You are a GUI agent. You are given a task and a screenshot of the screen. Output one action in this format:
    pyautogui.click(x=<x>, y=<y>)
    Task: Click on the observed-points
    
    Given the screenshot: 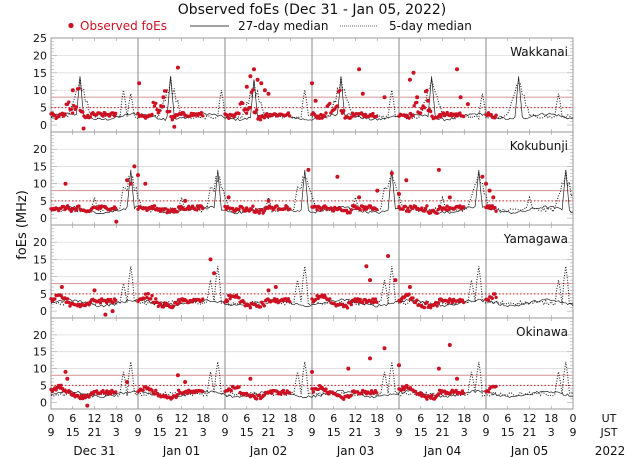 What is the action you would take?
    pyautogui.click(x=273, y=285)
    